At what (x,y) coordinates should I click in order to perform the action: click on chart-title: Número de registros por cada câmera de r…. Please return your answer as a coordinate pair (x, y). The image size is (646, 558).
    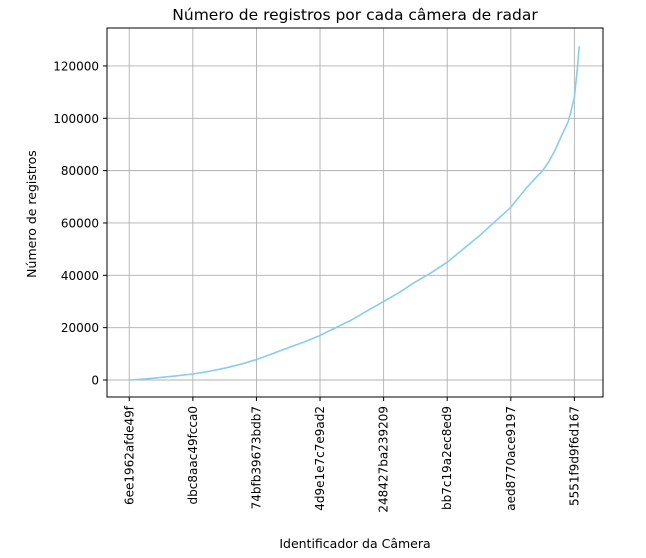
    Looking at the image, I should click on (355, 15).